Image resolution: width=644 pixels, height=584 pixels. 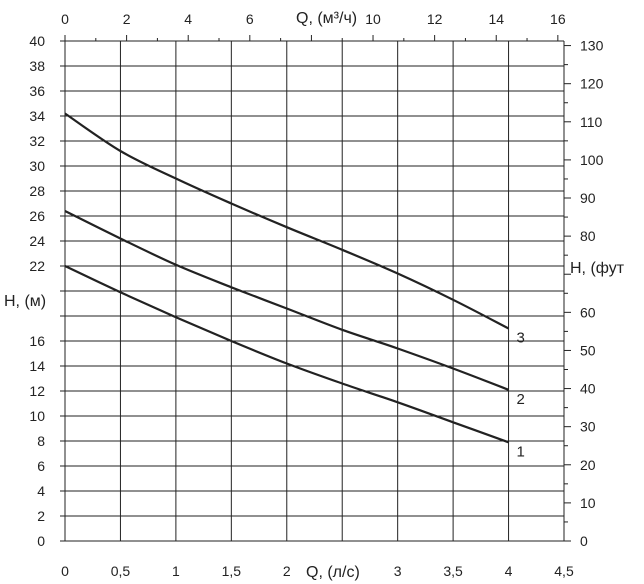 What do you see at coordinates (37, 66) in the screenshot?
I see `left-tick-label: 38` at bounding box center [37, 66].